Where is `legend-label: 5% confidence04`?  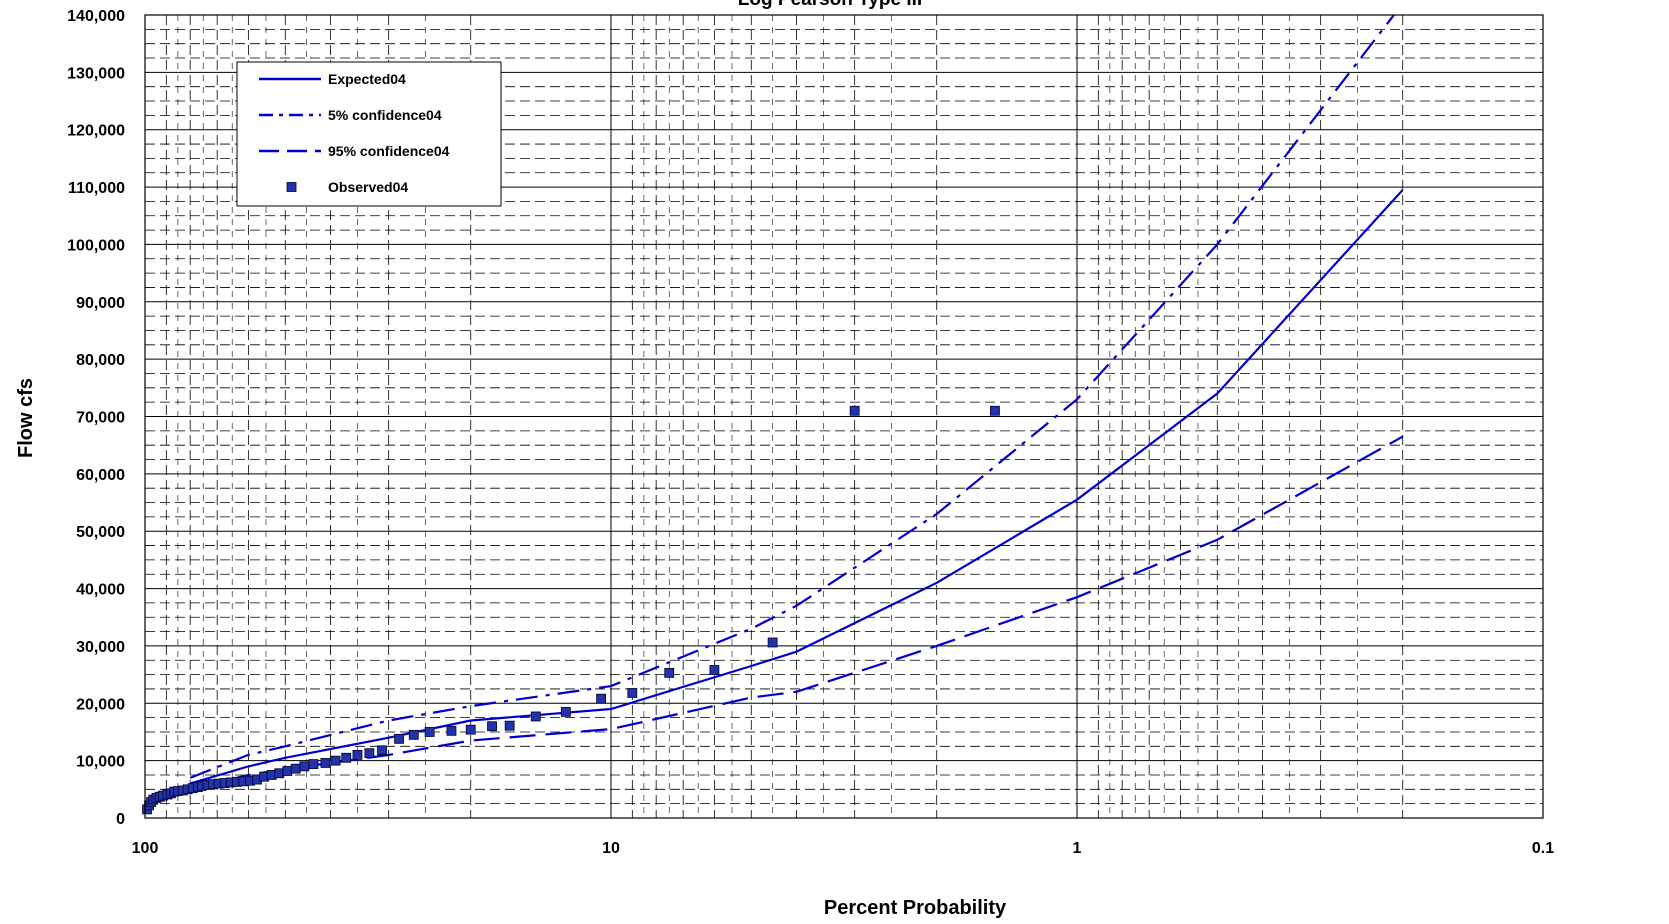 legend-label: 5% confidence04 is located at coordinates (385, 115).